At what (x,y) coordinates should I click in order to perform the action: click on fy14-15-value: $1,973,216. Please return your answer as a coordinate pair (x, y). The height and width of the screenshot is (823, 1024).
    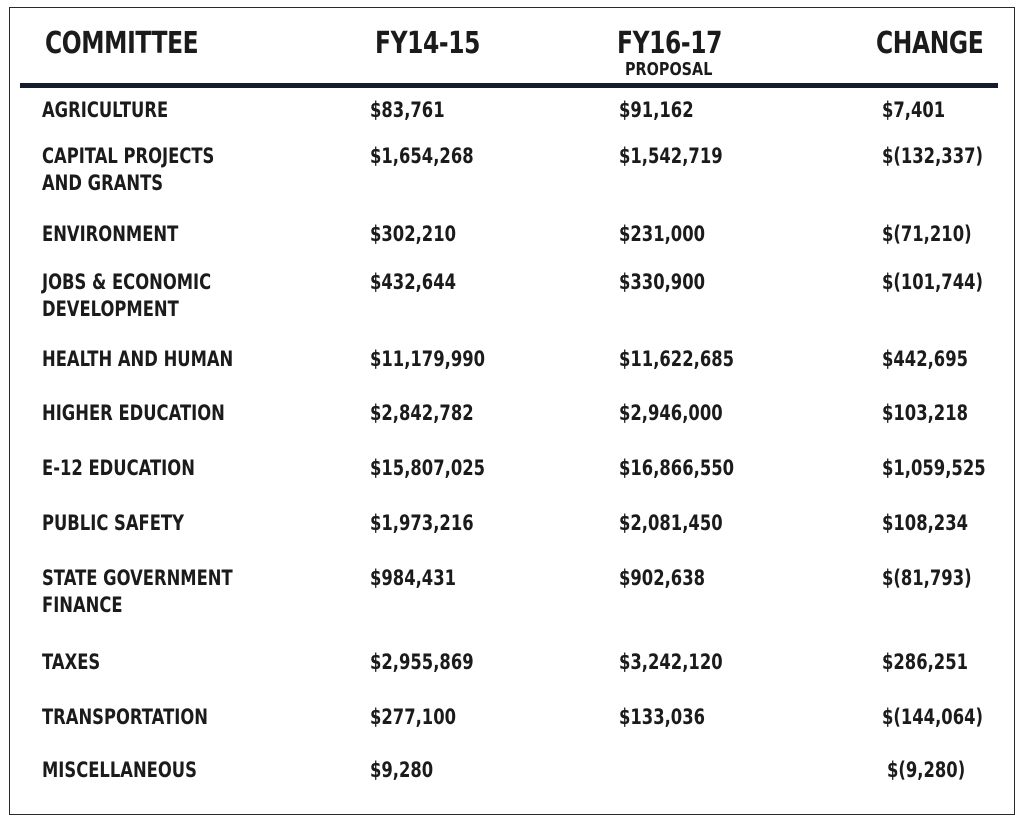
    Looking at the image, I should click on (422, 523).